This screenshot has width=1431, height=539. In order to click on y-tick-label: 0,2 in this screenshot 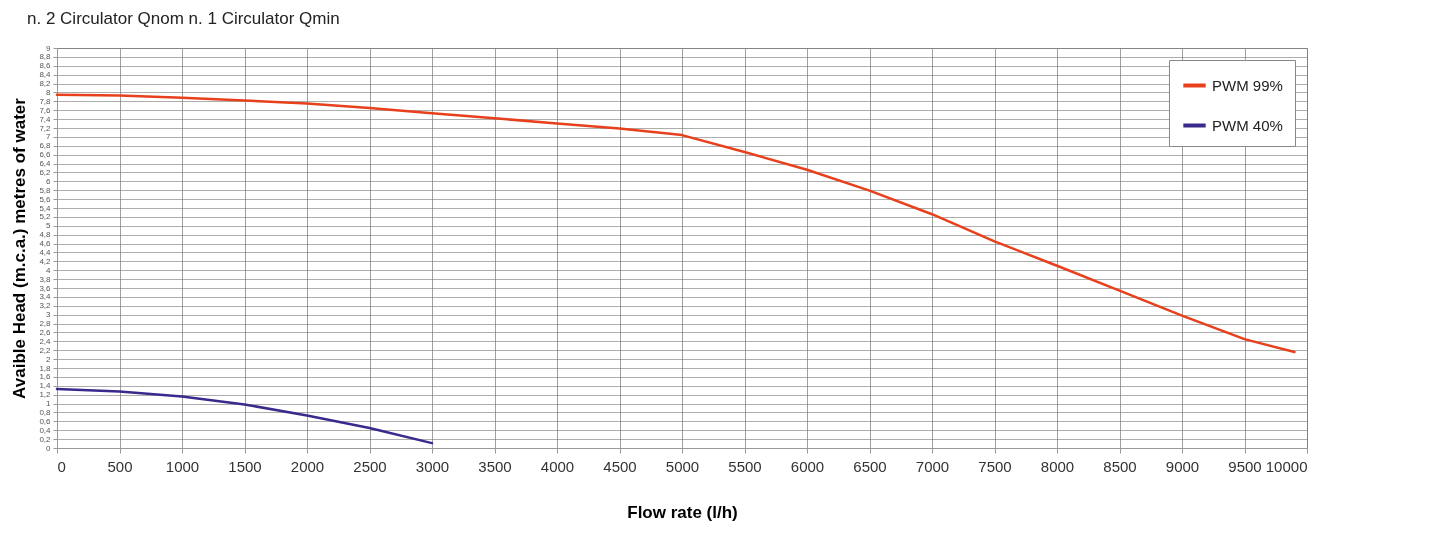, I will do `click(45, 439)`.